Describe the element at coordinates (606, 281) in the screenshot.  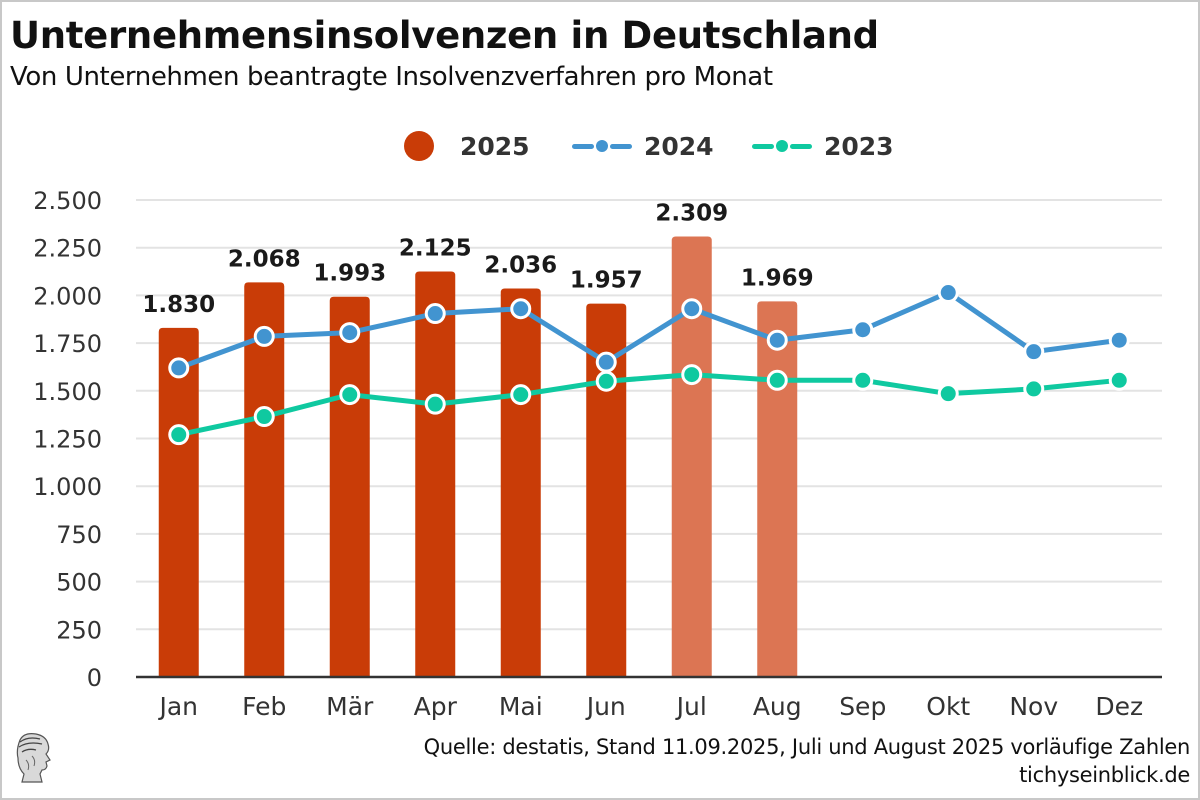
I see `bar-value-label: 1.957` at that location.